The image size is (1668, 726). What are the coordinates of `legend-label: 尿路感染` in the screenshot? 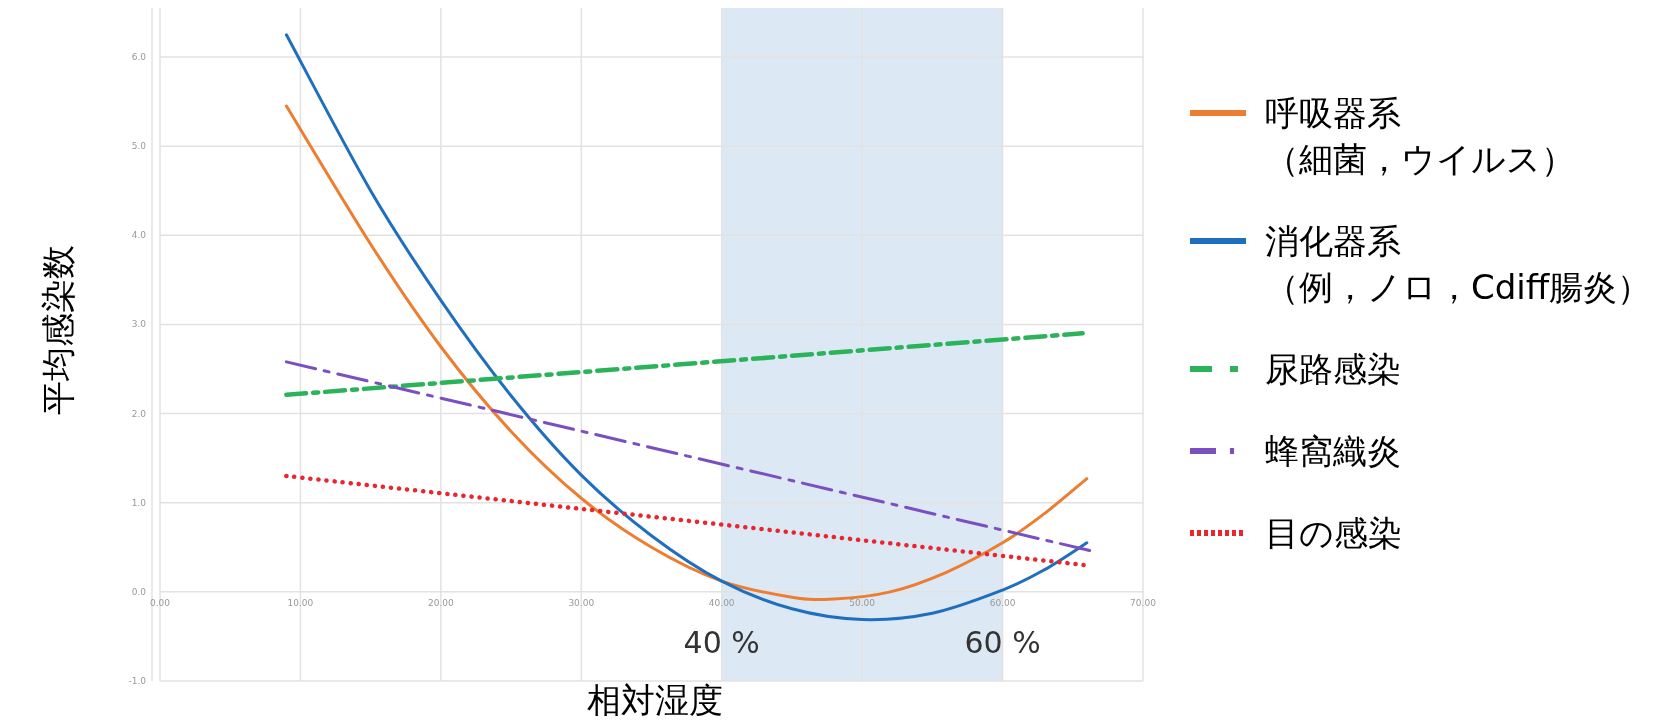 It's located at (1333, 369).